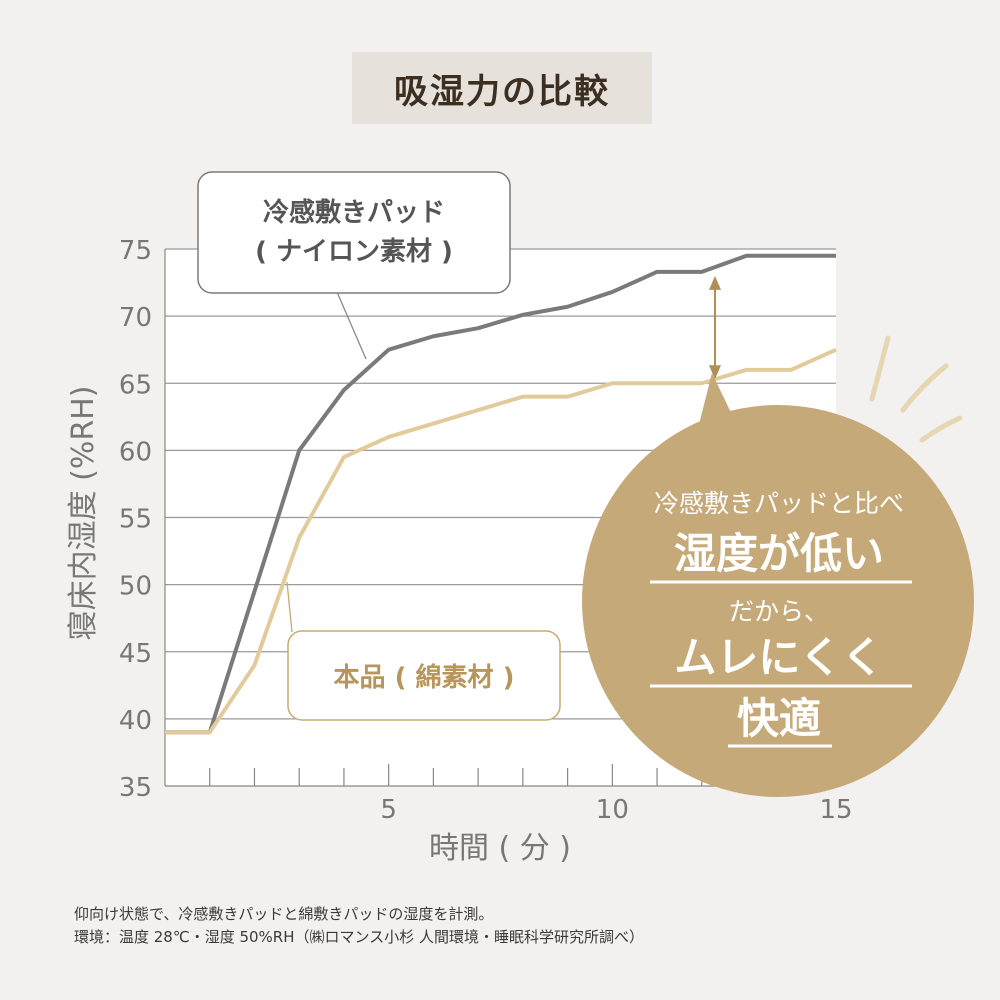  I want to click on y-tick-label-45: 45, so click(135, 654).